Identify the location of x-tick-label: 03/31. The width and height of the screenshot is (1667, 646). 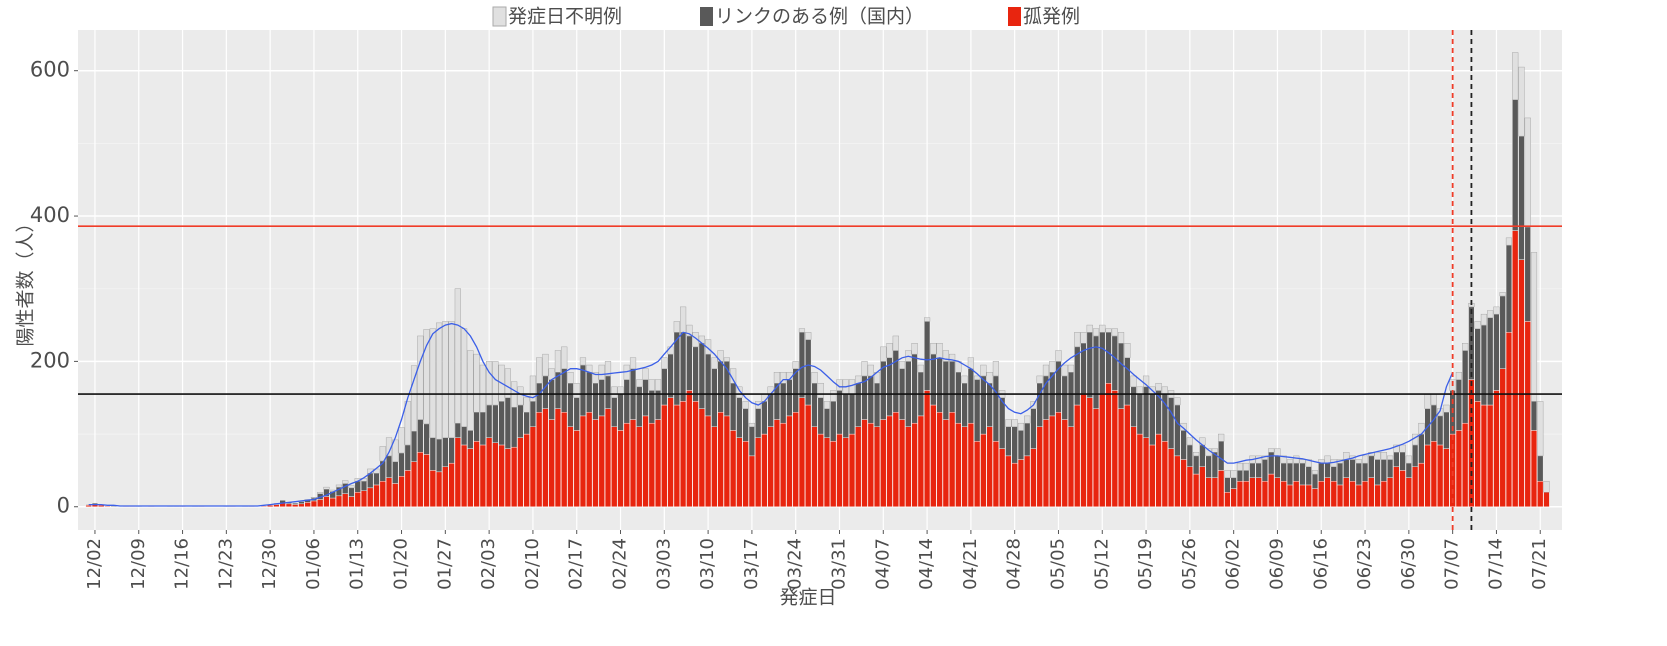
(838, 564).